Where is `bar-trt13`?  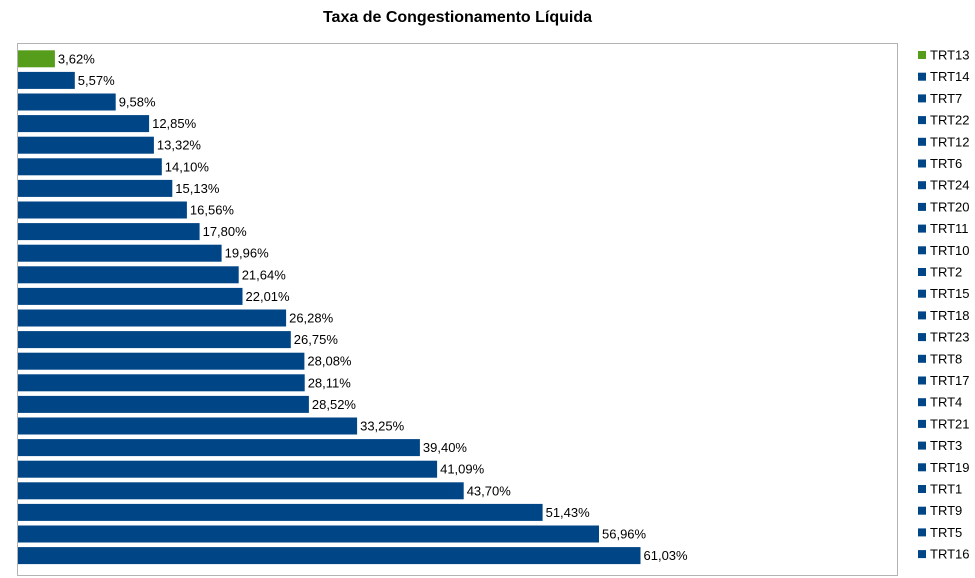 bar-trt13 is located at coordinates (36, 59).